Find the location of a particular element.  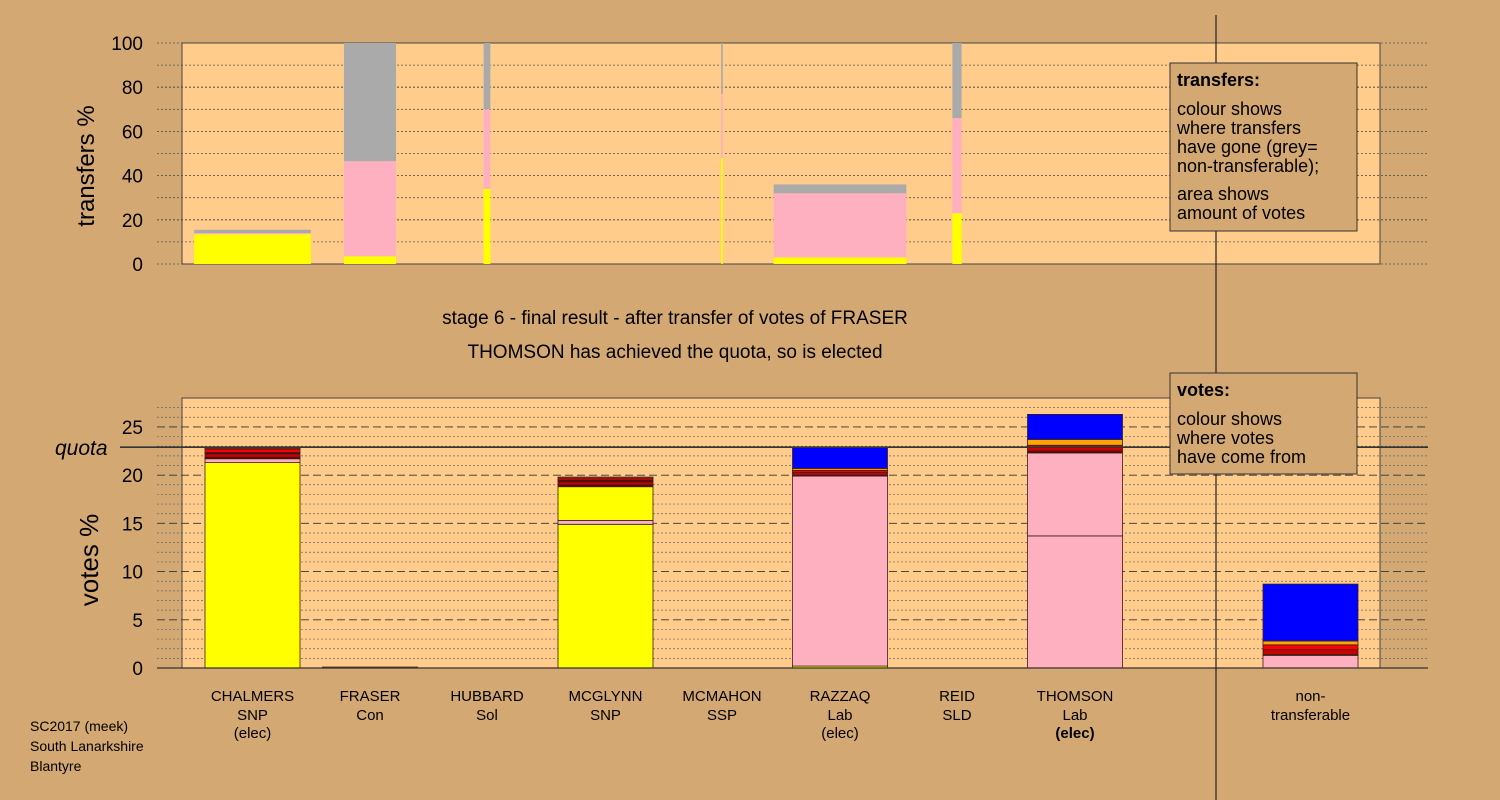

vote-segment-mcglynn-sol is located at coordinates (605, 483).